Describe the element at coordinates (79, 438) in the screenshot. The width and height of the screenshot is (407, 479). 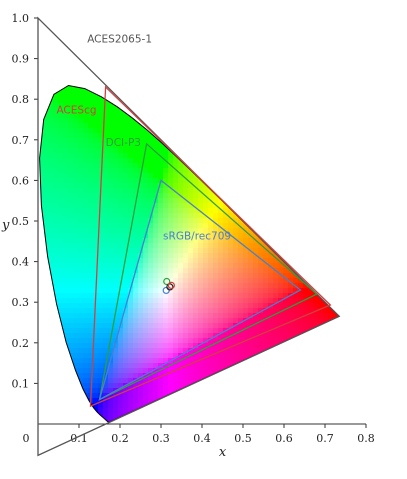
I see `x-tick-label: 0.1` at that location.